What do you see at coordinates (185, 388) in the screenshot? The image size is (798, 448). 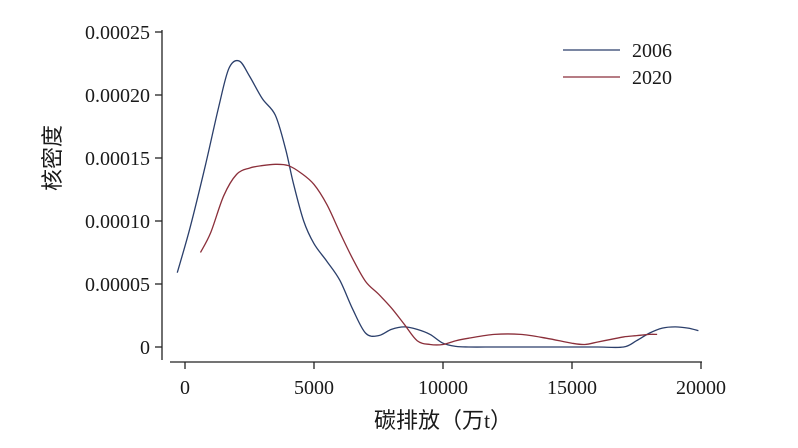 I see `x-tick-label: 0` at bounding box center [185, 388].